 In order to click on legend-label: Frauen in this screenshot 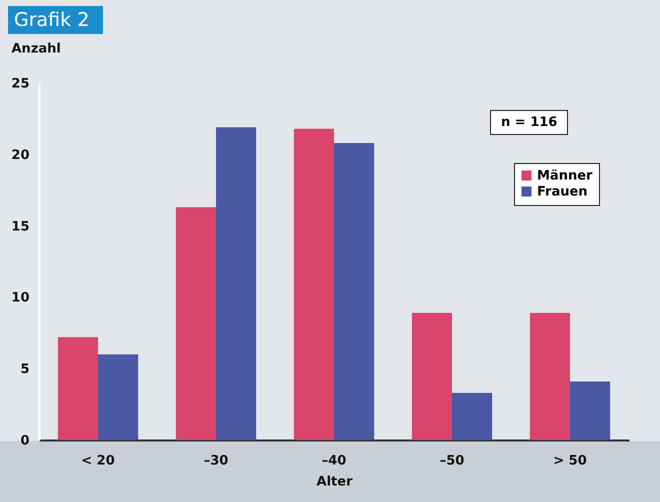, I will do `click(562, 192)`.